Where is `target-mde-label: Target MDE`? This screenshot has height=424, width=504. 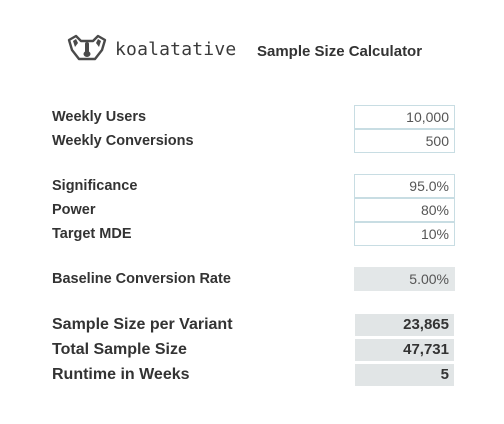 target-mde-label: Target MDE is located at coordinates (92, 234).